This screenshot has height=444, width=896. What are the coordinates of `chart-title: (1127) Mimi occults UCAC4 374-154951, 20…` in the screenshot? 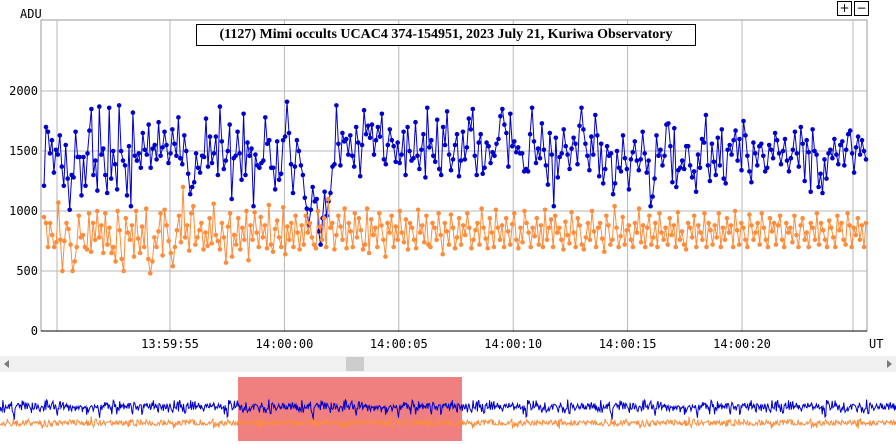 It's located at (446, 35).